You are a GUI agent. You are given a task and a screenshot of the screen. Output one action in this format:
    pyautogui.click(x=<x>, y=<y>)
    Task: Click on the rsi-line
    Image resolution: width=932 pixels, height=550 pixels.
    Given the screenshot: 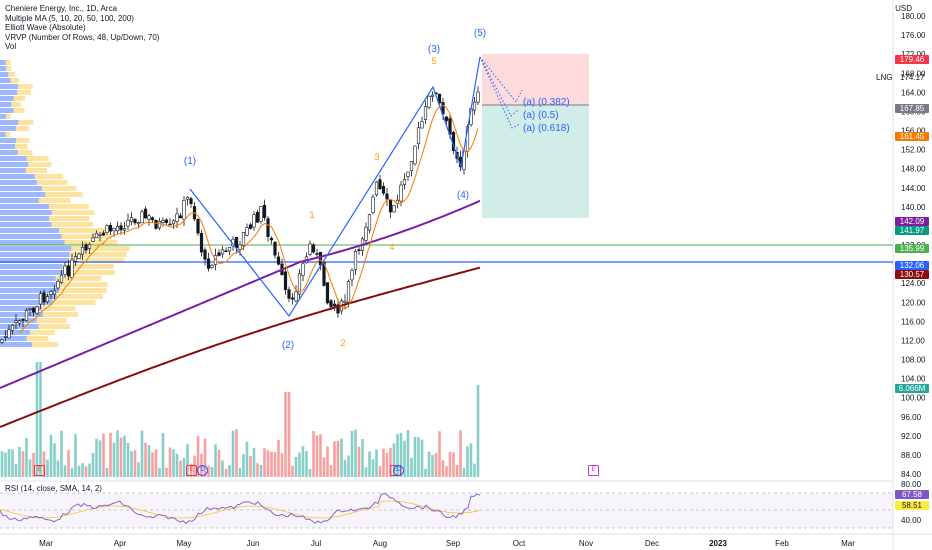 What is the action you would take?
    pyautogui.click(x=240, y=508)
    